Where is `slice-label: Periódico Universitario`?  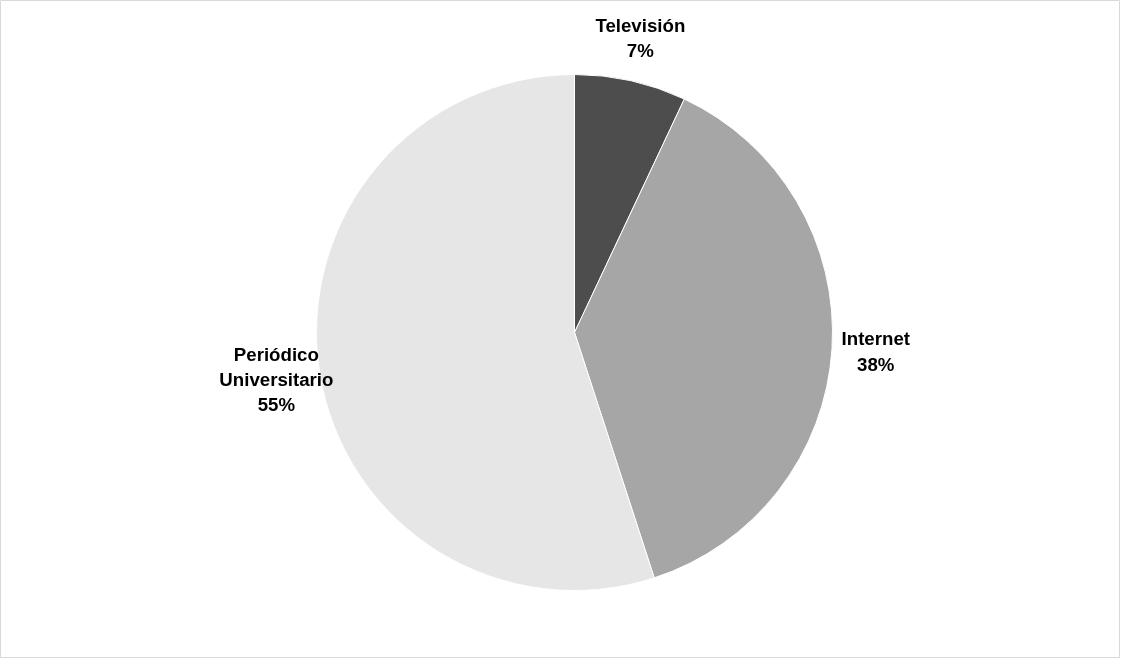
slice-label: Periódico Universitario is located at coordinates (276, 367).